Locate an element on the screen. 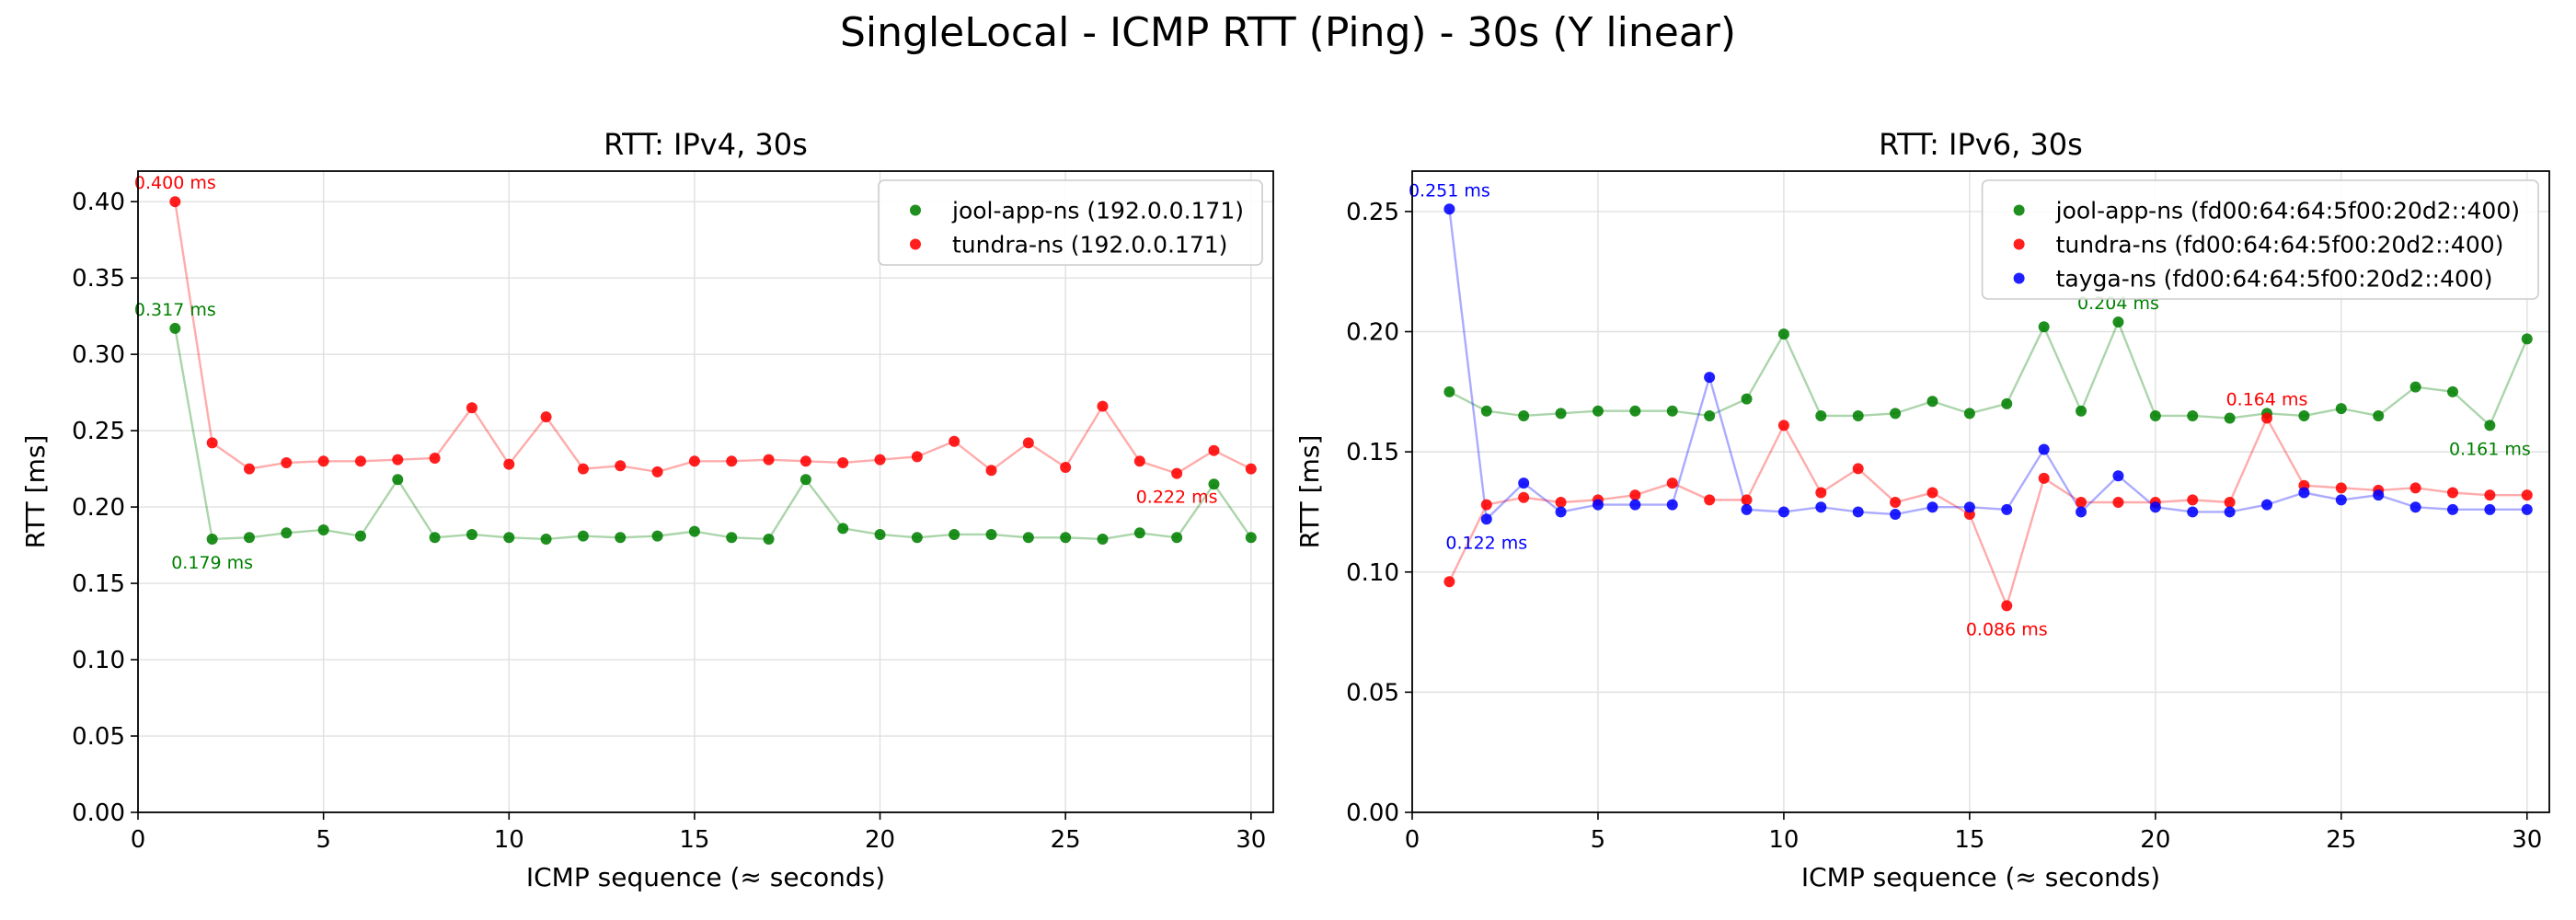  data-label: 0.086 ms is located at coordinates (2007, 629).